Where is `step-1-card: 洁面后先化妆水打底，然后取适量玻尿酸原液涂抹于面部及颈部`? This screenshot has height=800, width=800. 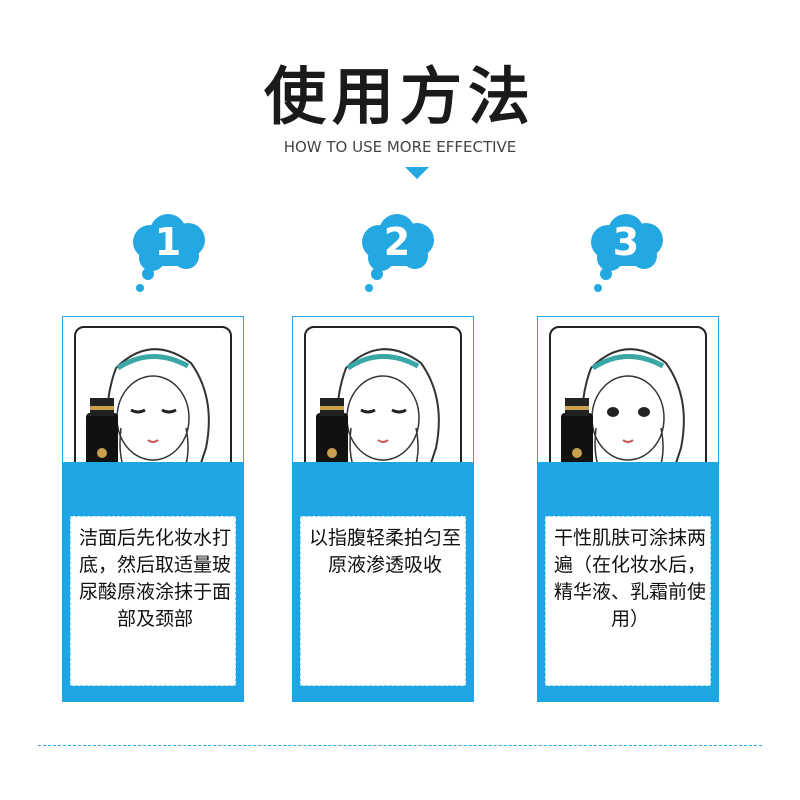
step-1-card: 洁面后先化妆水打底，然后取适量玻尿酸原液涂抹于面部及颈部 is located at coordinates (153, 509).